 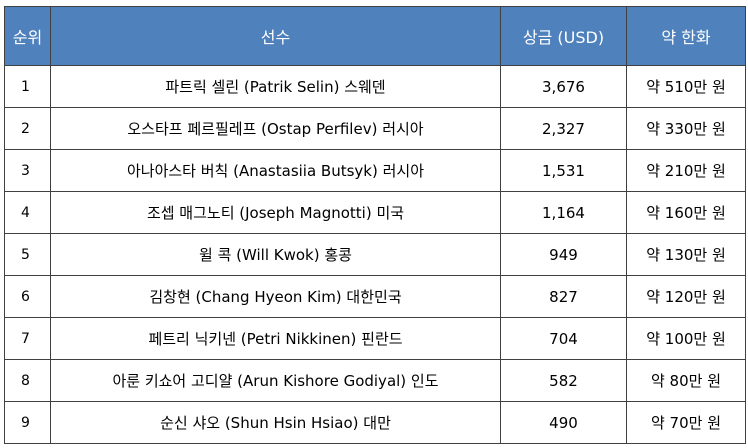 What do you see at coordinates (563, 212) in the screenshot?
I see `prize-cell: 1,164` at bounding box center [563, 212].